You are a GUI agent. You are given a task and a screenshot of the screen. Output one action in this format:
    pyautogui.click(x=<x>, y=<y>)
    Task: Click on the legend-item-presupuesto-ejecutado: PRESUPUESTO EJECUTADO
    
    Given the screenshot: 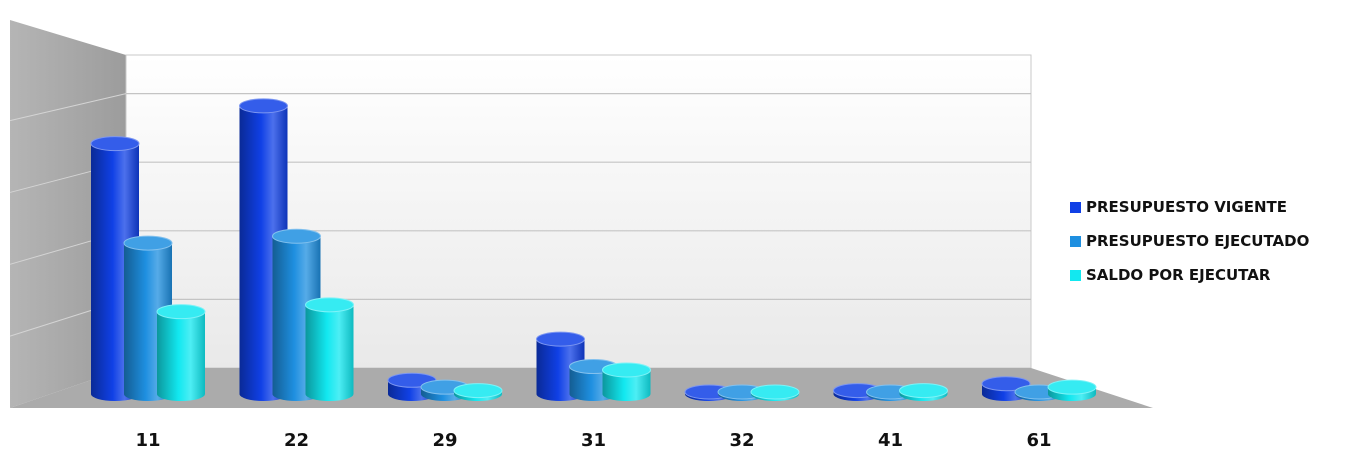 What is the action you would take?
    pyautogui.click(x=1189, y=241)
    